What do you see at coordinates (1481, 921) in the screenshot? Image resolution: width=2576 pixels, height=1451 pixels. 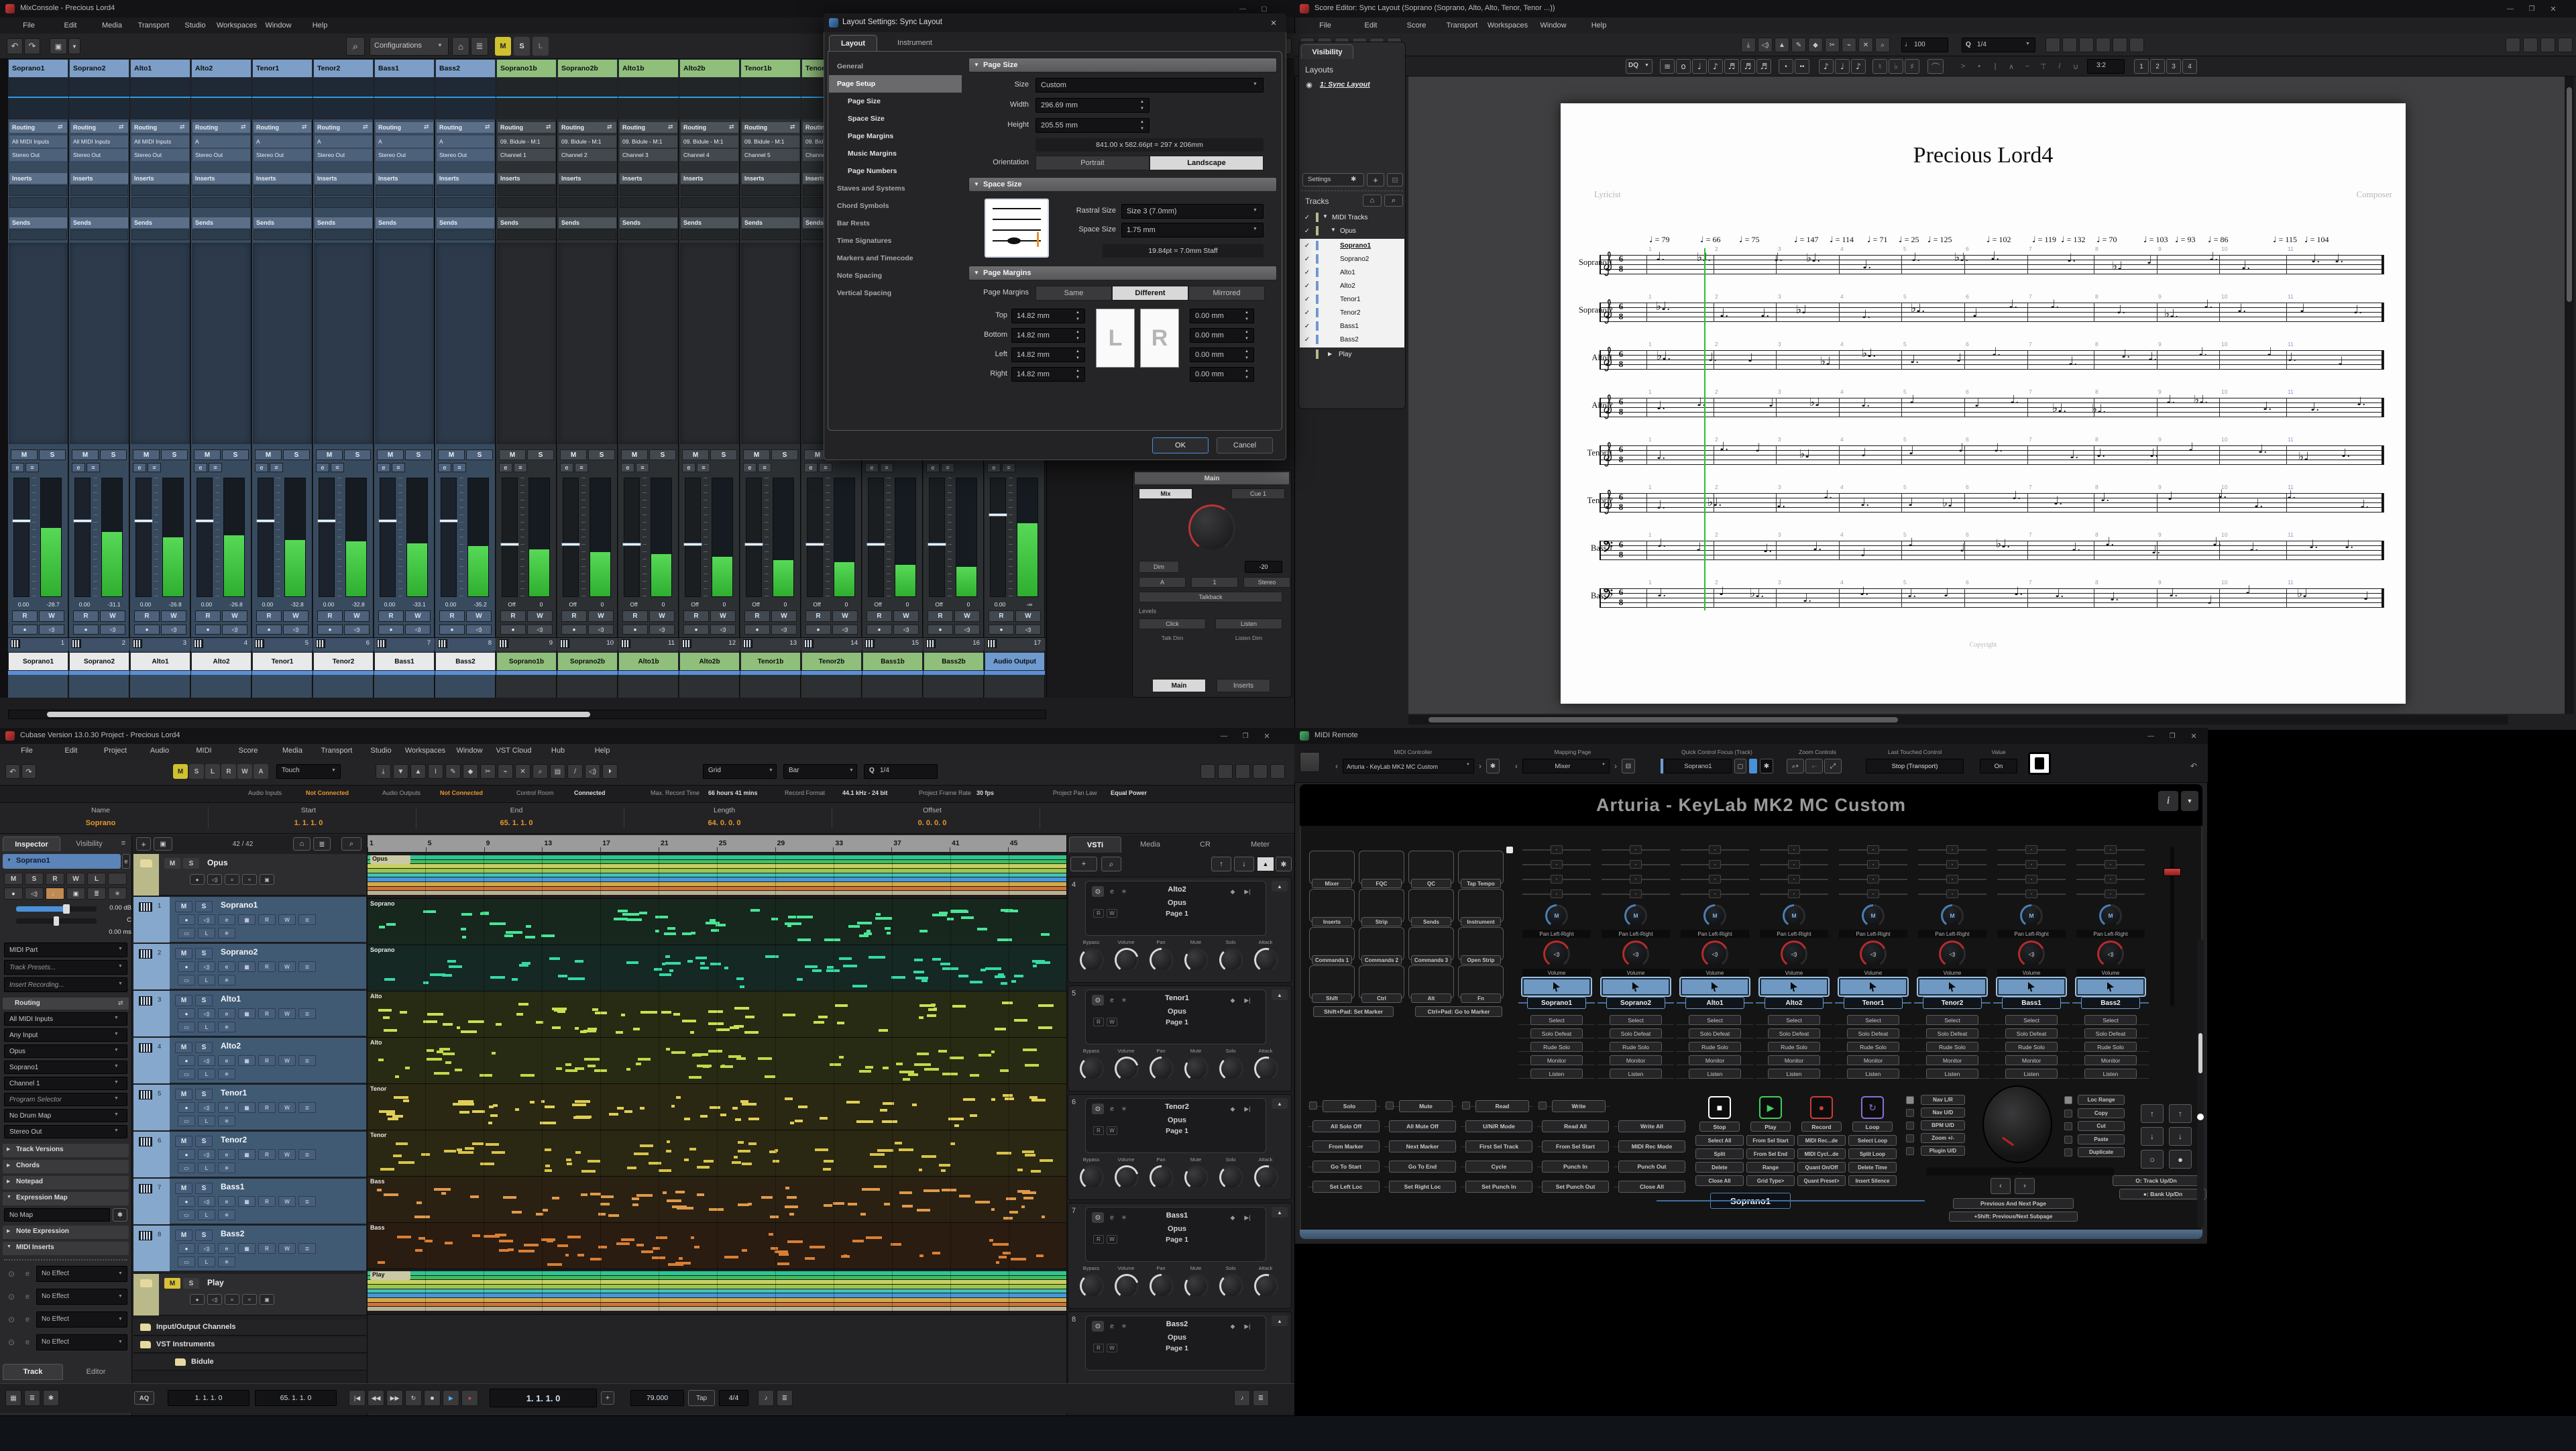 I see `pad-label: Instrument` at bounding box center [1481, 921].